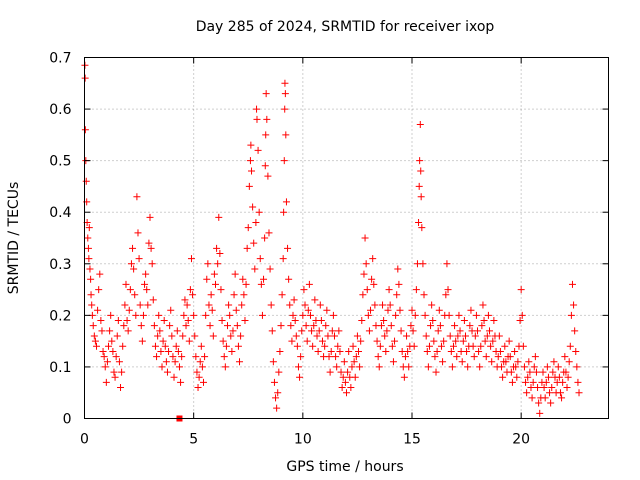 This screenshot has width=640, height=480. What do you see at coordinates (344, 467) in the screenshot?
I see `x-axis-label: GPS time / hours` at bounding box center [344, 467].